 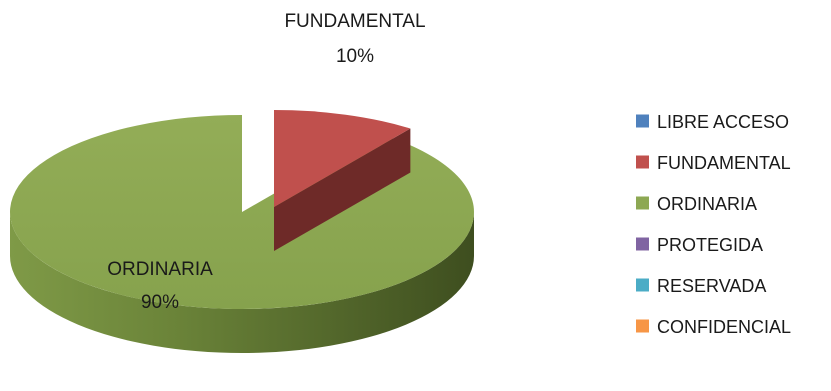 I want to click on legend-label: PROTEGIDA, so click(x=710, y=245).